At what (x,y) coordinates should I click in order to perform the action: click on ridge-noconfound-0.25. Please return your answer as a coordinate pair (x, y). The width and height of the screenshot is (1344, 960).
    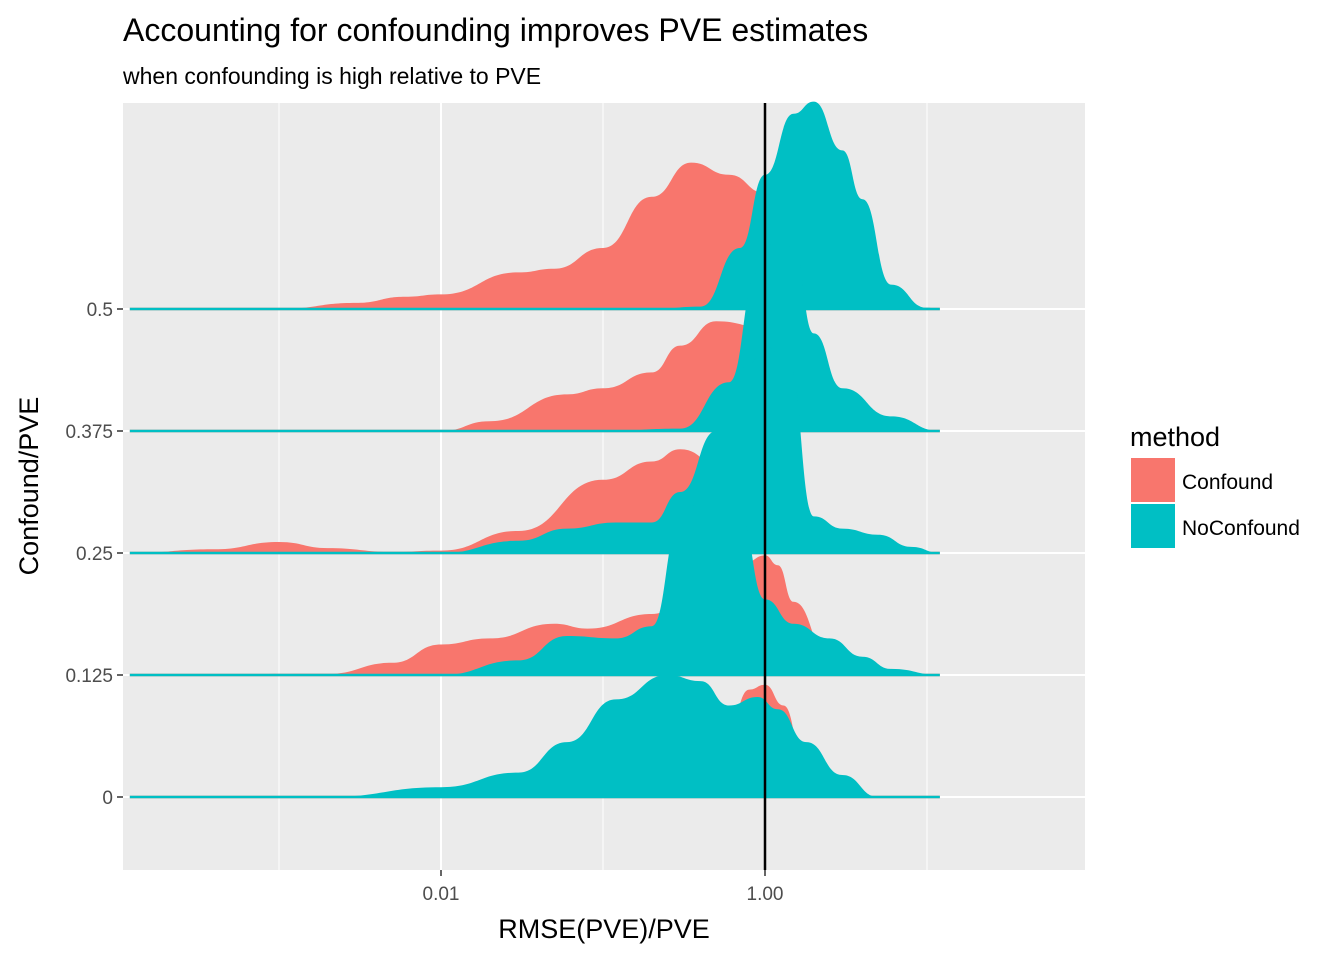
    Looking at the image, I should click on (534, 449).